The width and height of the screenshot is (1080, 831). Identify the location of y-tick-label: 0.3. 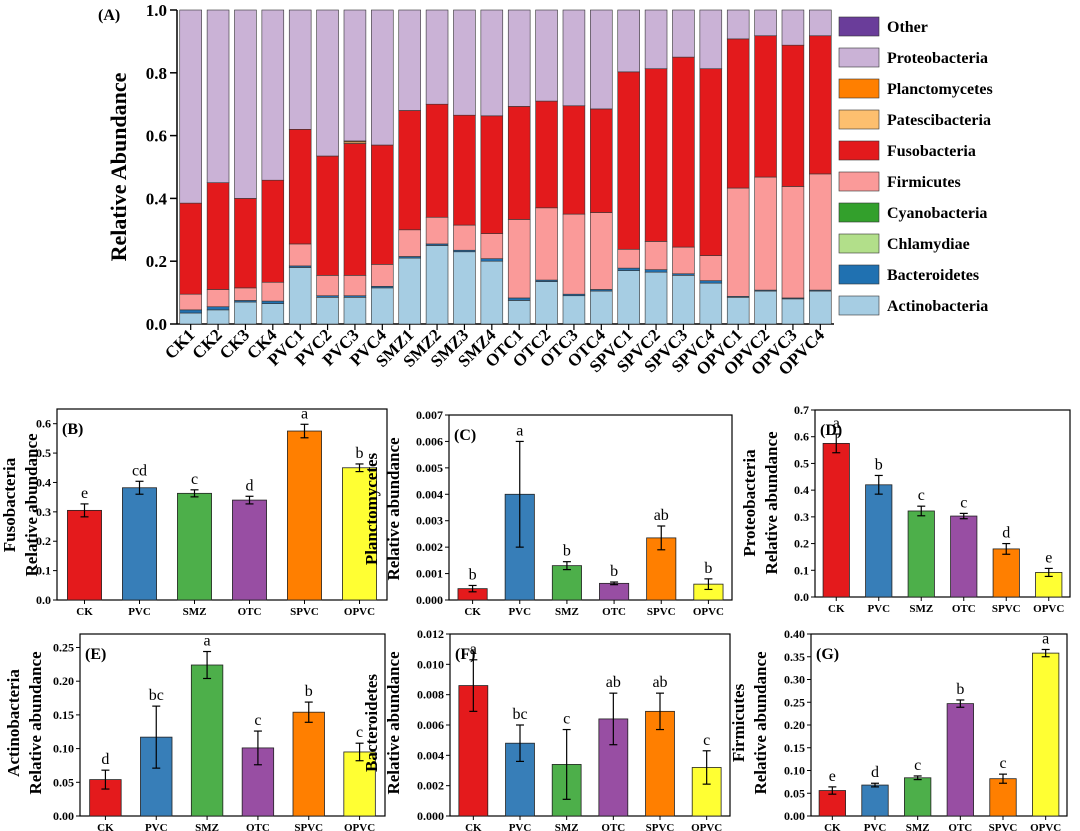
(801, 517).